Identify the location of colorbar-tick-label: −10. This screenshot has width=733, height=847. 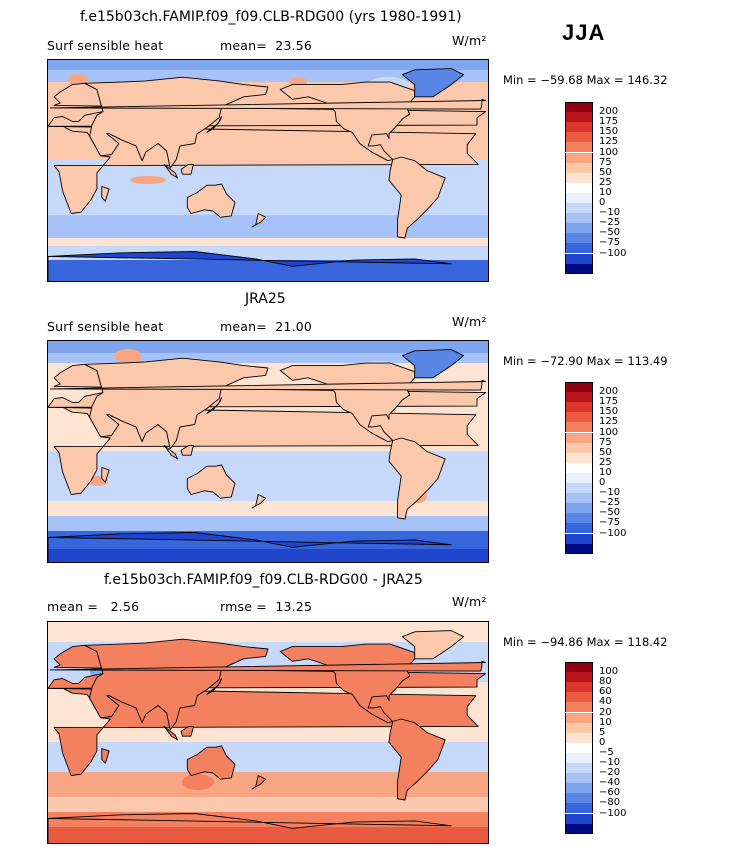
(610, 762).